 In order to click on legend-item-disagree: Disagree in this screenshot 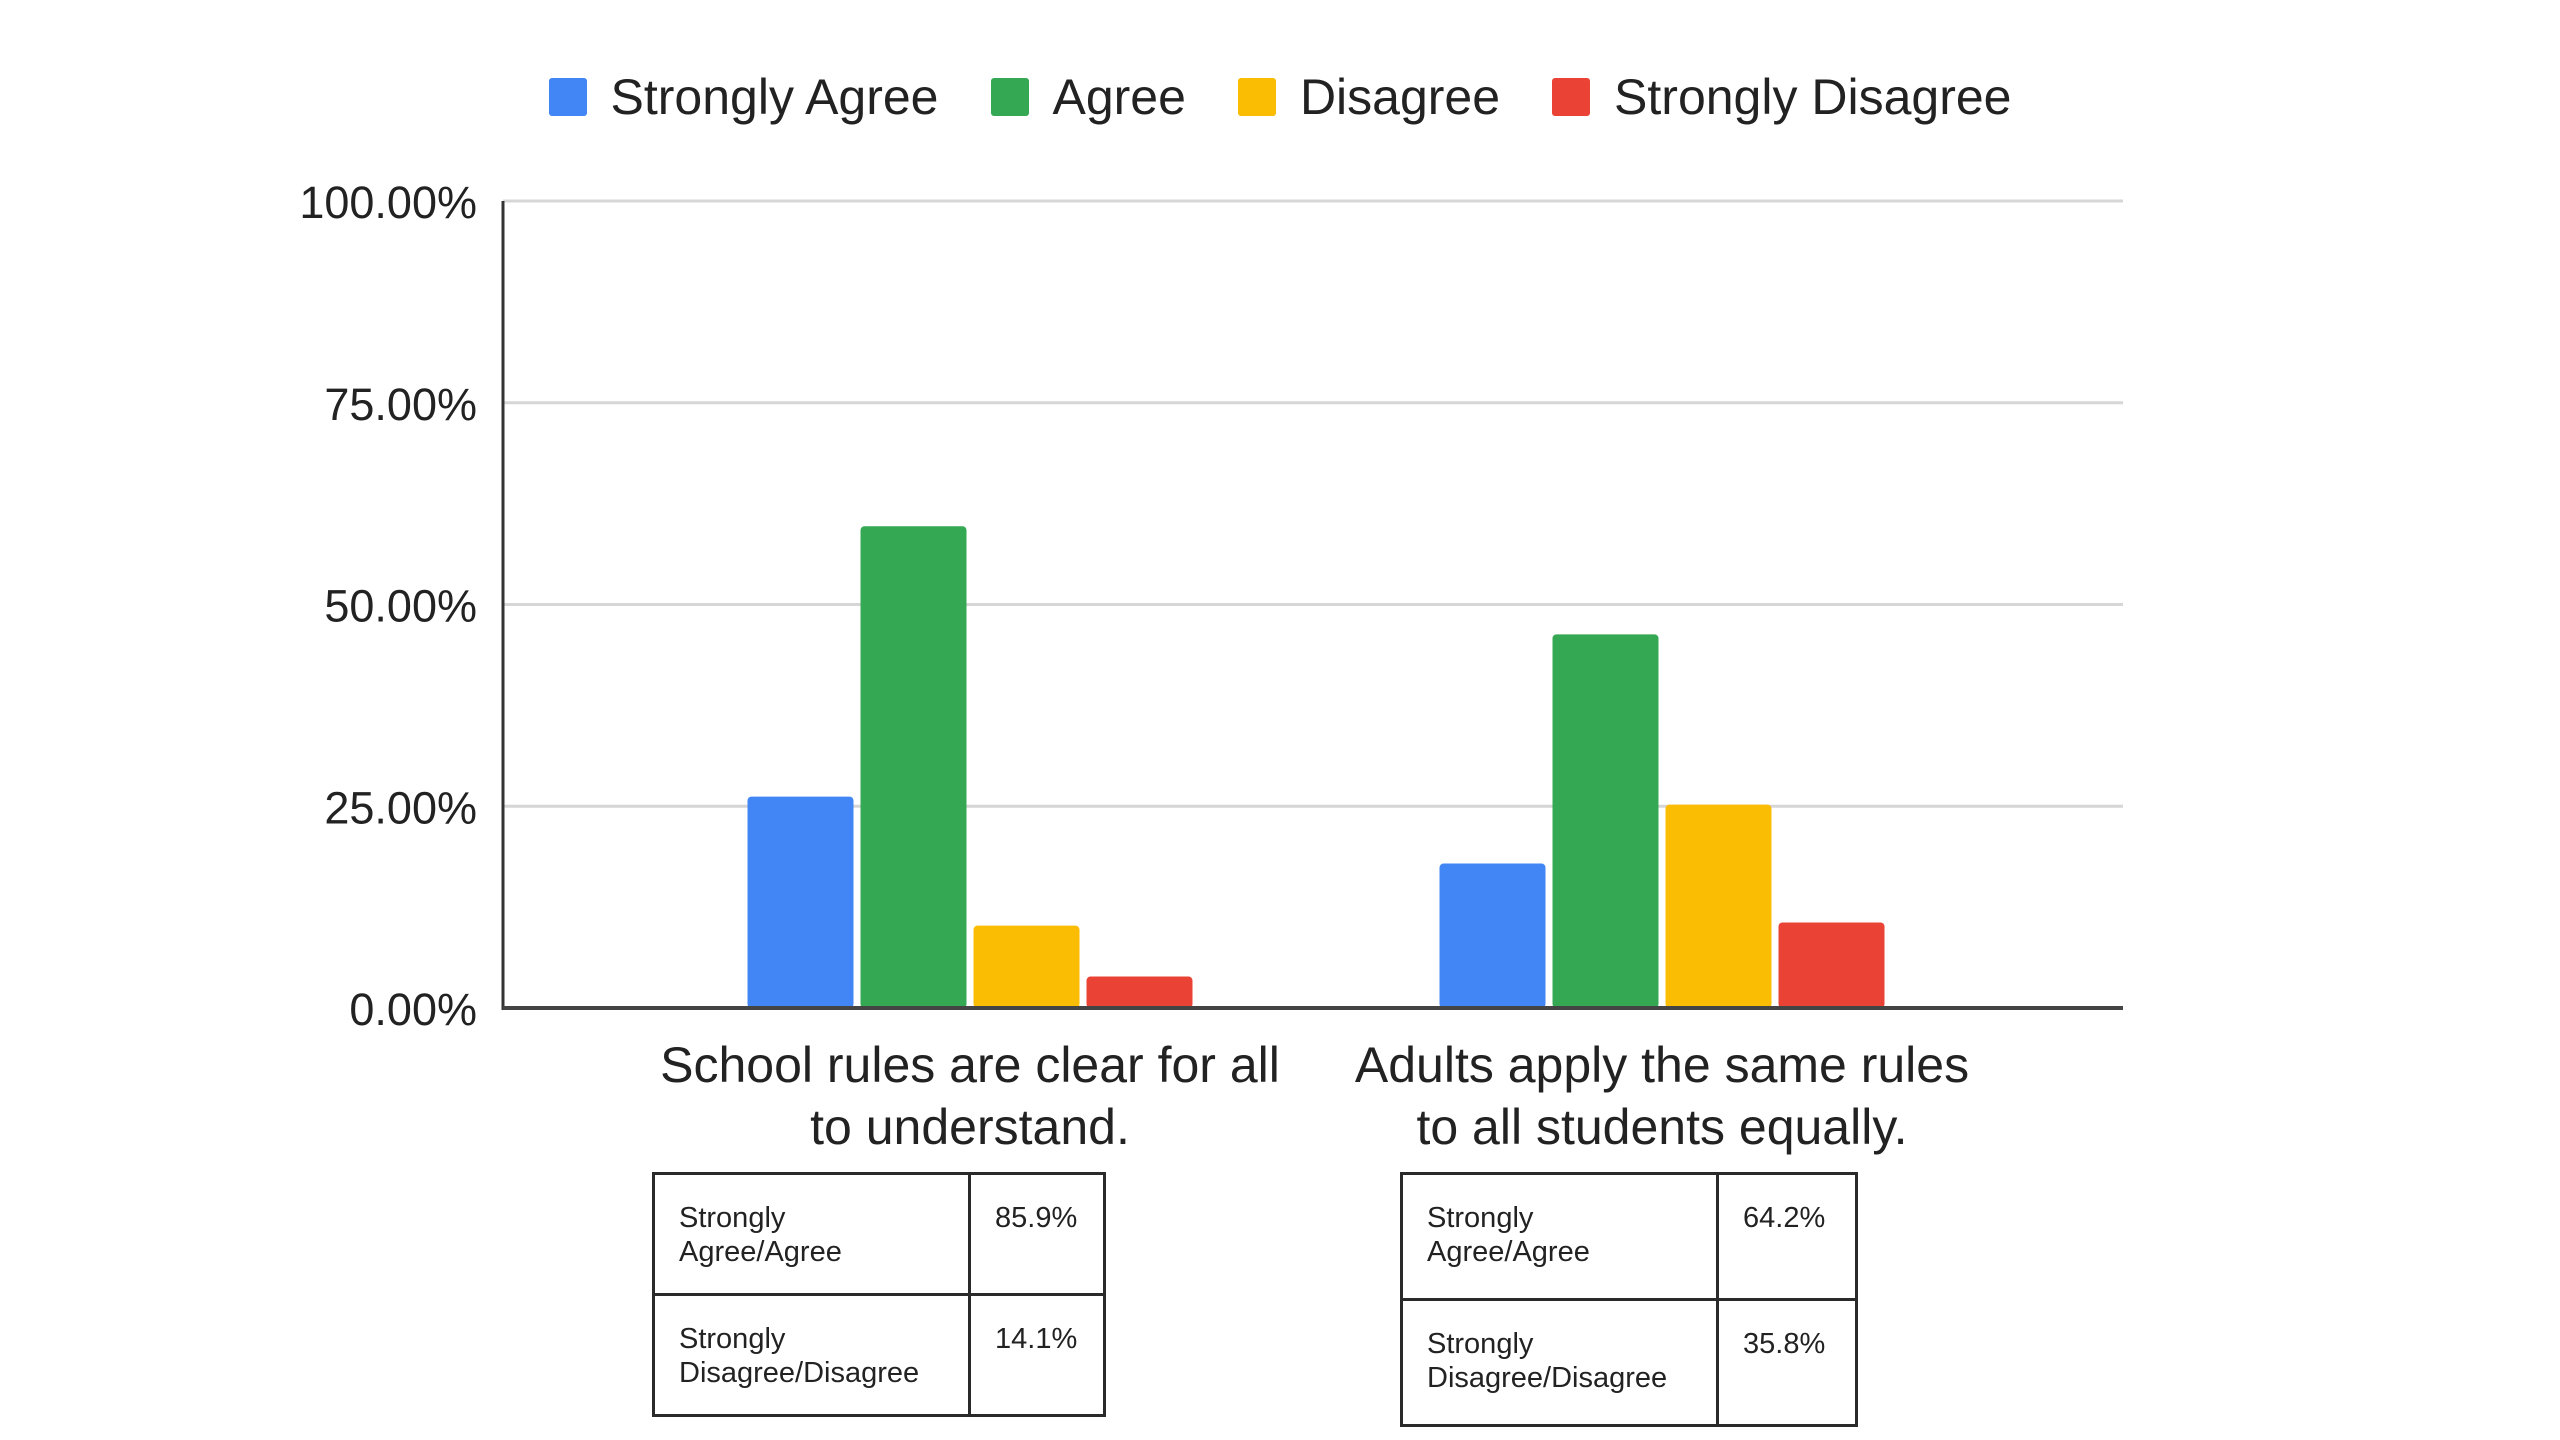, I will do `click(1369, 97)`.